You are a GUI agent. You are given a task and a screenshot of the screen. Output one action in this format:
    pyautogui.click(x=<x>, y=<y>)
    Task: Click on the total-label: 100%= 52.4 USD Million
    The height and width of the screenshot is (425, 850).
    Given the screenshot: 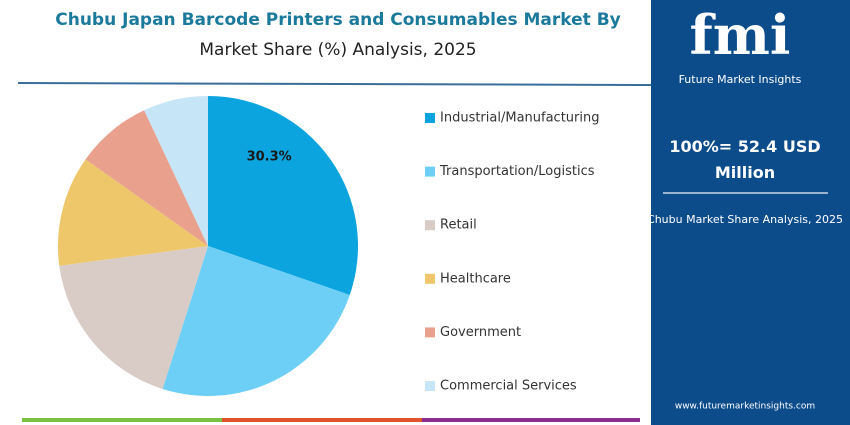 What is the action you would take?
    pyautogui.click(x=744, y=159)
    